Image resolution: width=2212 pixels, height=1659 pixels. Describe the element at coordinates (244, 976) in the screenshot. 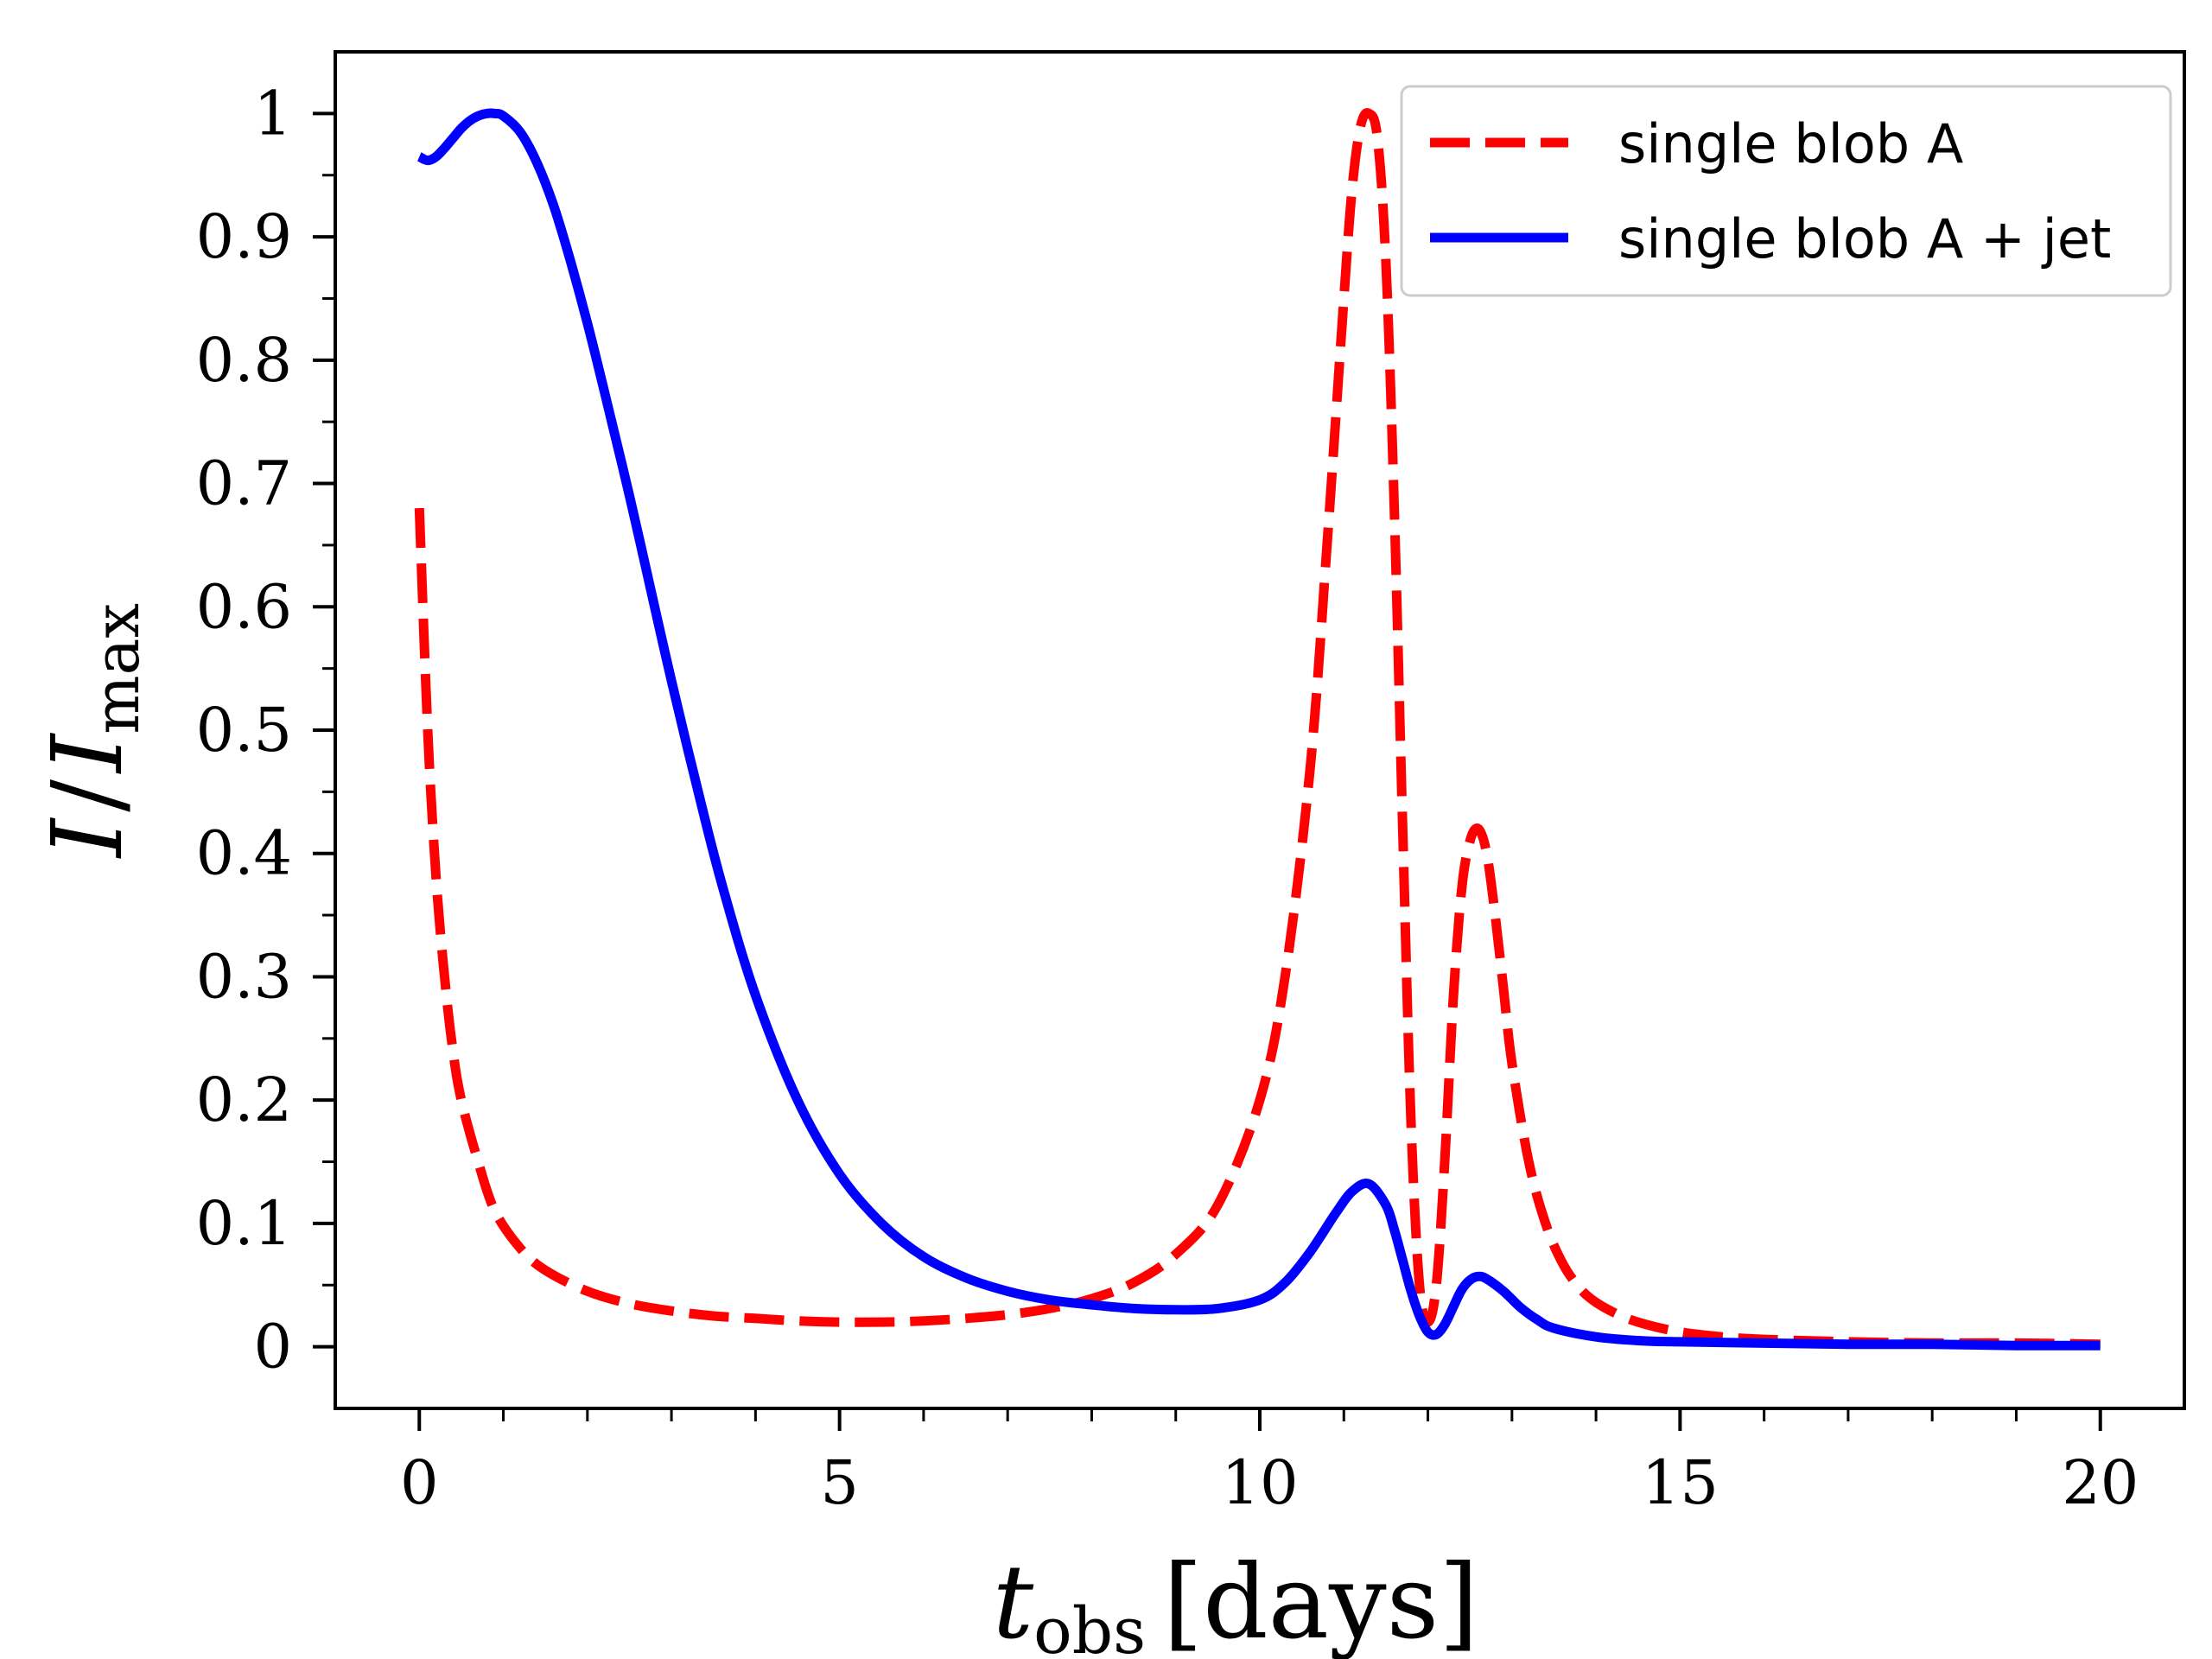

I see `y-tick-label: 0.3` at that location.